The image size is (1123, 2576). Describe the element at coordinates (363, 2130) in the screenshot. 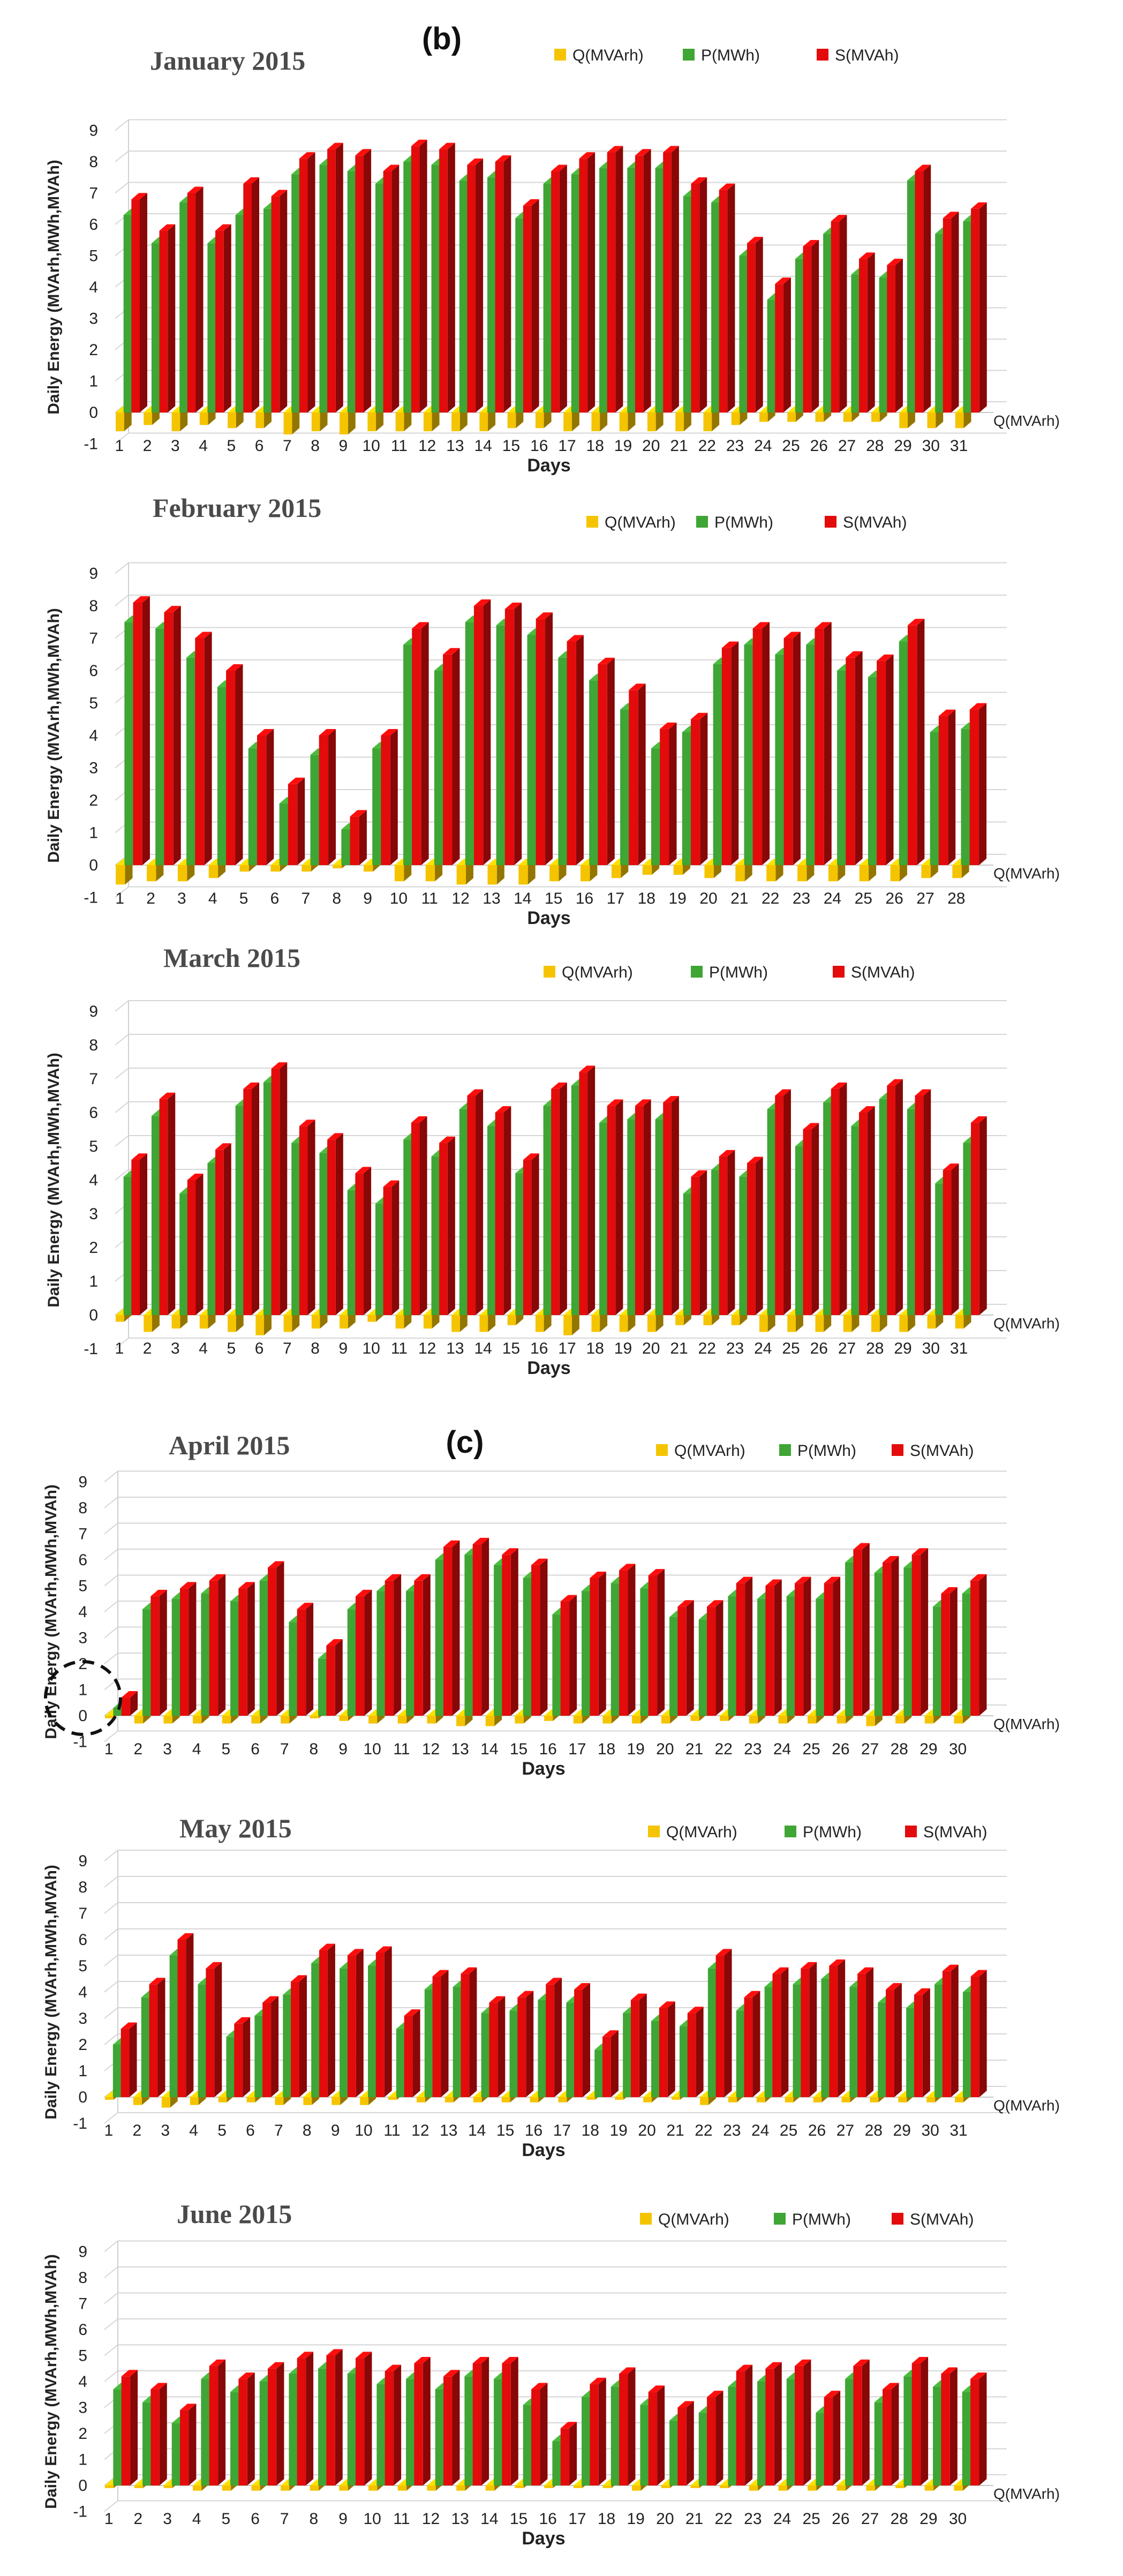

I see `x-tick-label: 10` at that location.